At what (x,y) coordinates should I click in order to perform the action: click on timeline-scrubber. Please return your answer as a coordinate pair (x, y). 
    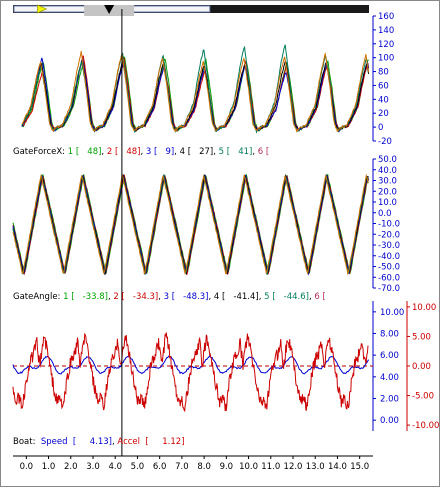
    Looking at the image, I should click on (191, 10).